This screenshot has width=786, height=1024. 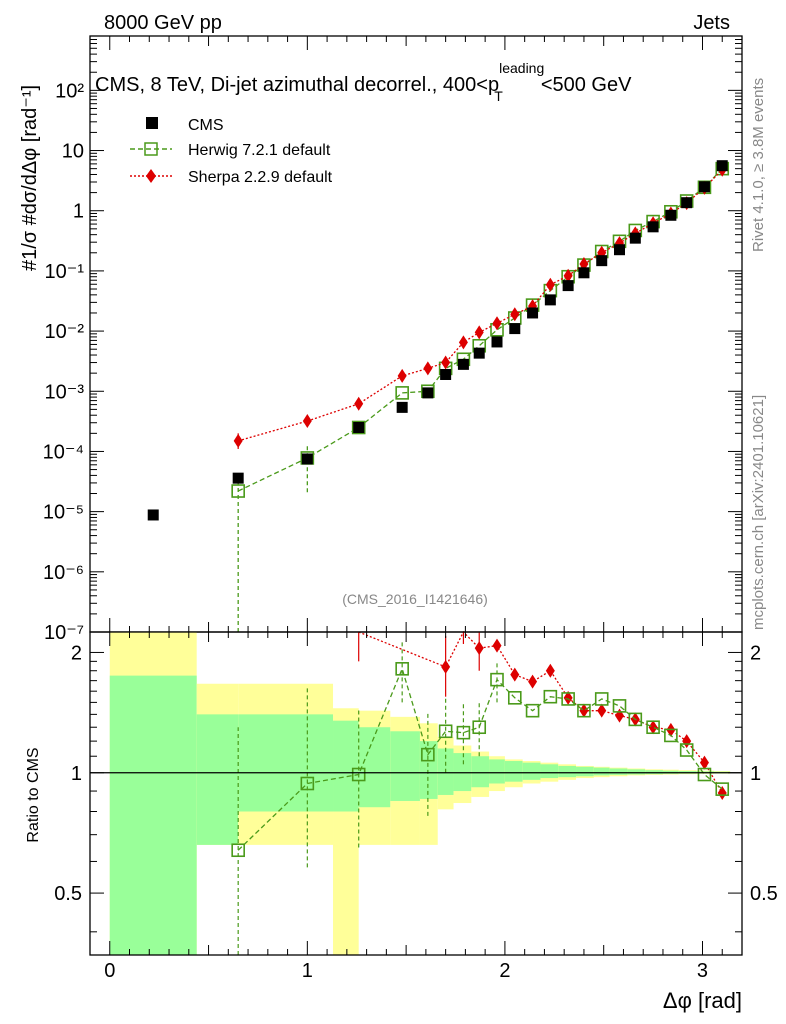 I want to click on rivet-label: Rivet 4.1.0, ≥ 3.8M events, so click(x=758, y=165).